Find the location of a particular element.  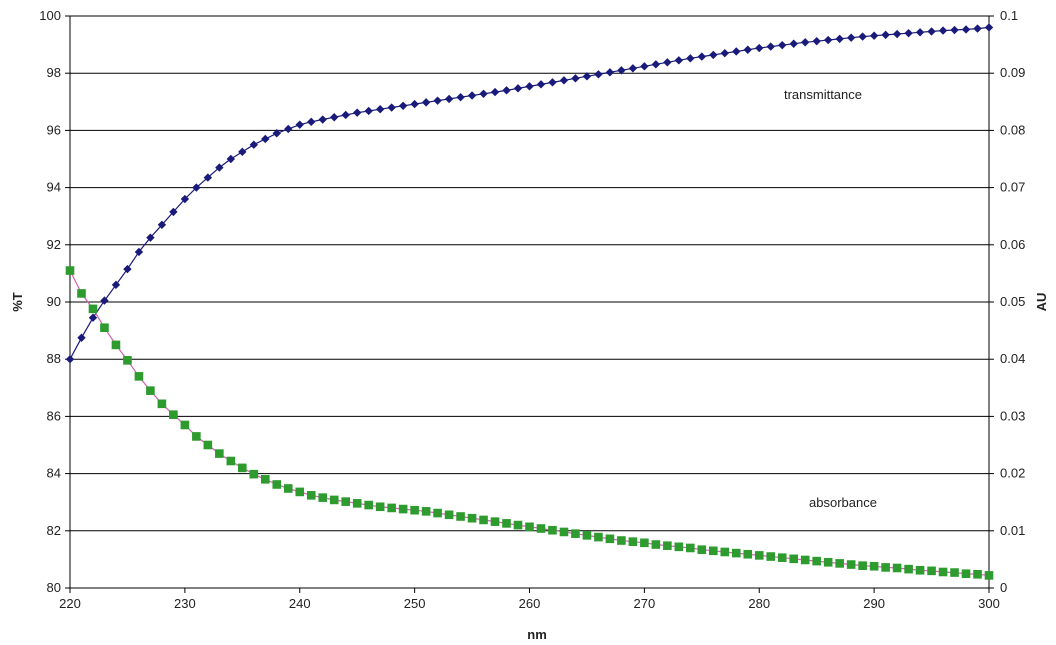

y-tick-label: 92 is located at coordinates (54, 244).